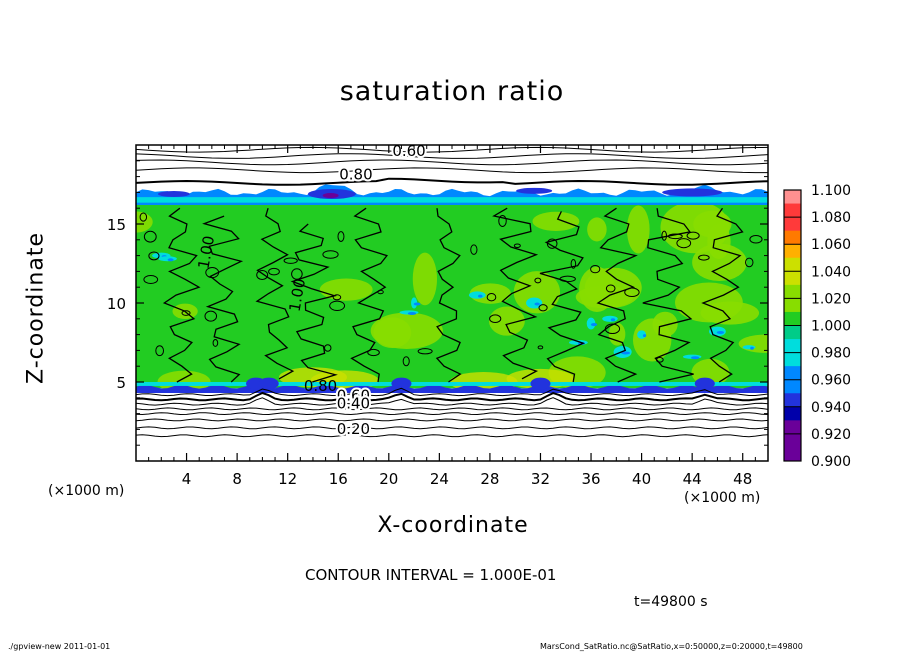  What do you see at coordinates (831, 191) in the screenshot?
I see `colorbar-tick-label: 1.100` at bounding box center [831, 191].